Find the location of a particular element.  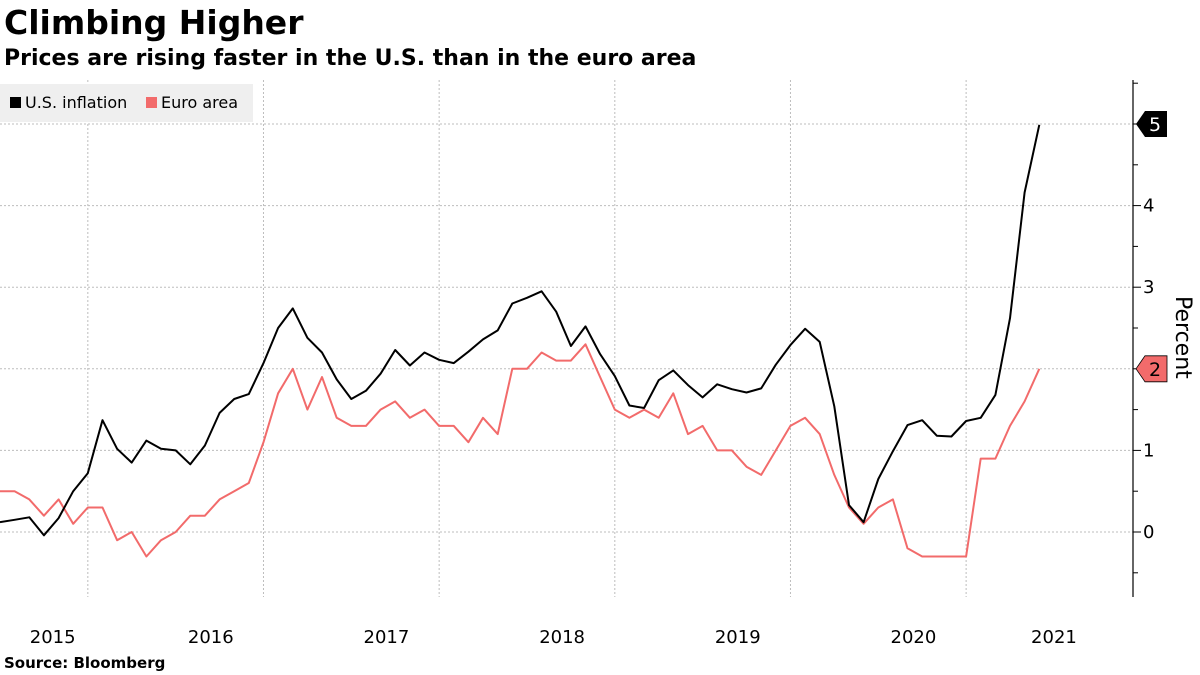

x-axis: 2015 2016 2017 2018 2019 2020 2021 is located at coordinates (553, 637).